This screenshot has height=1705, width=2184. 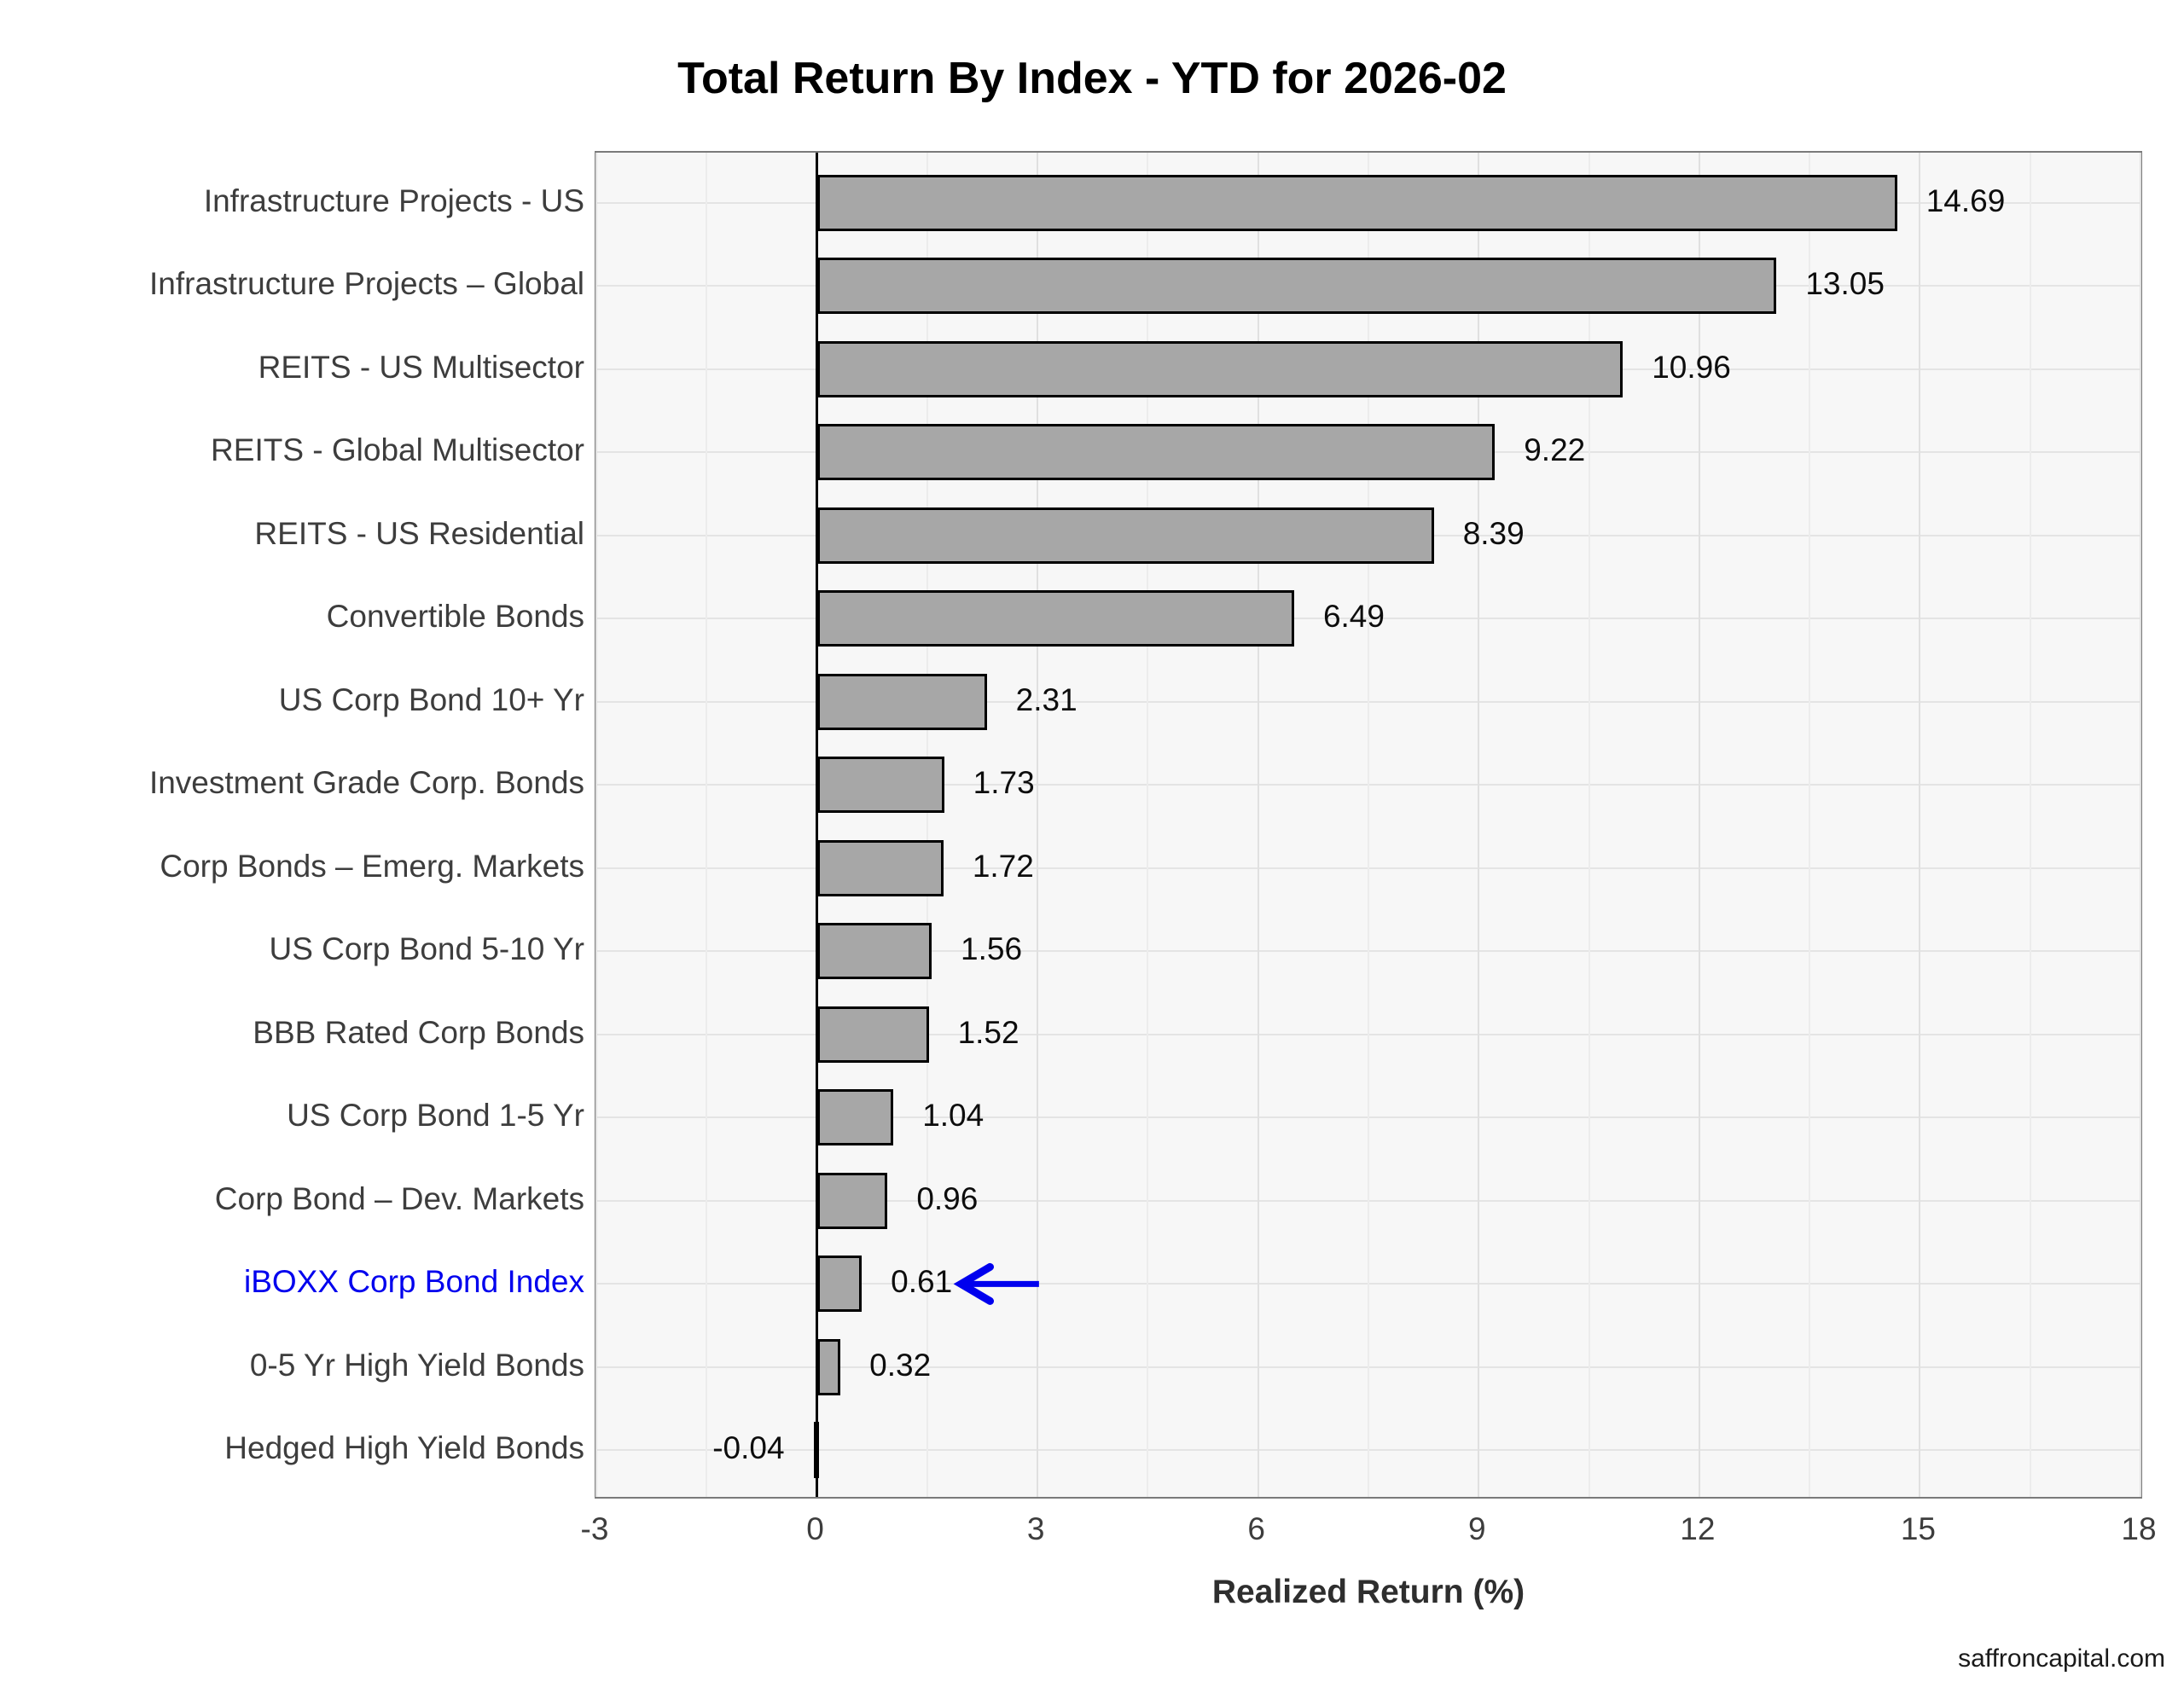 I want to click on value-label: 1.72, so click(x=1003, y=866).